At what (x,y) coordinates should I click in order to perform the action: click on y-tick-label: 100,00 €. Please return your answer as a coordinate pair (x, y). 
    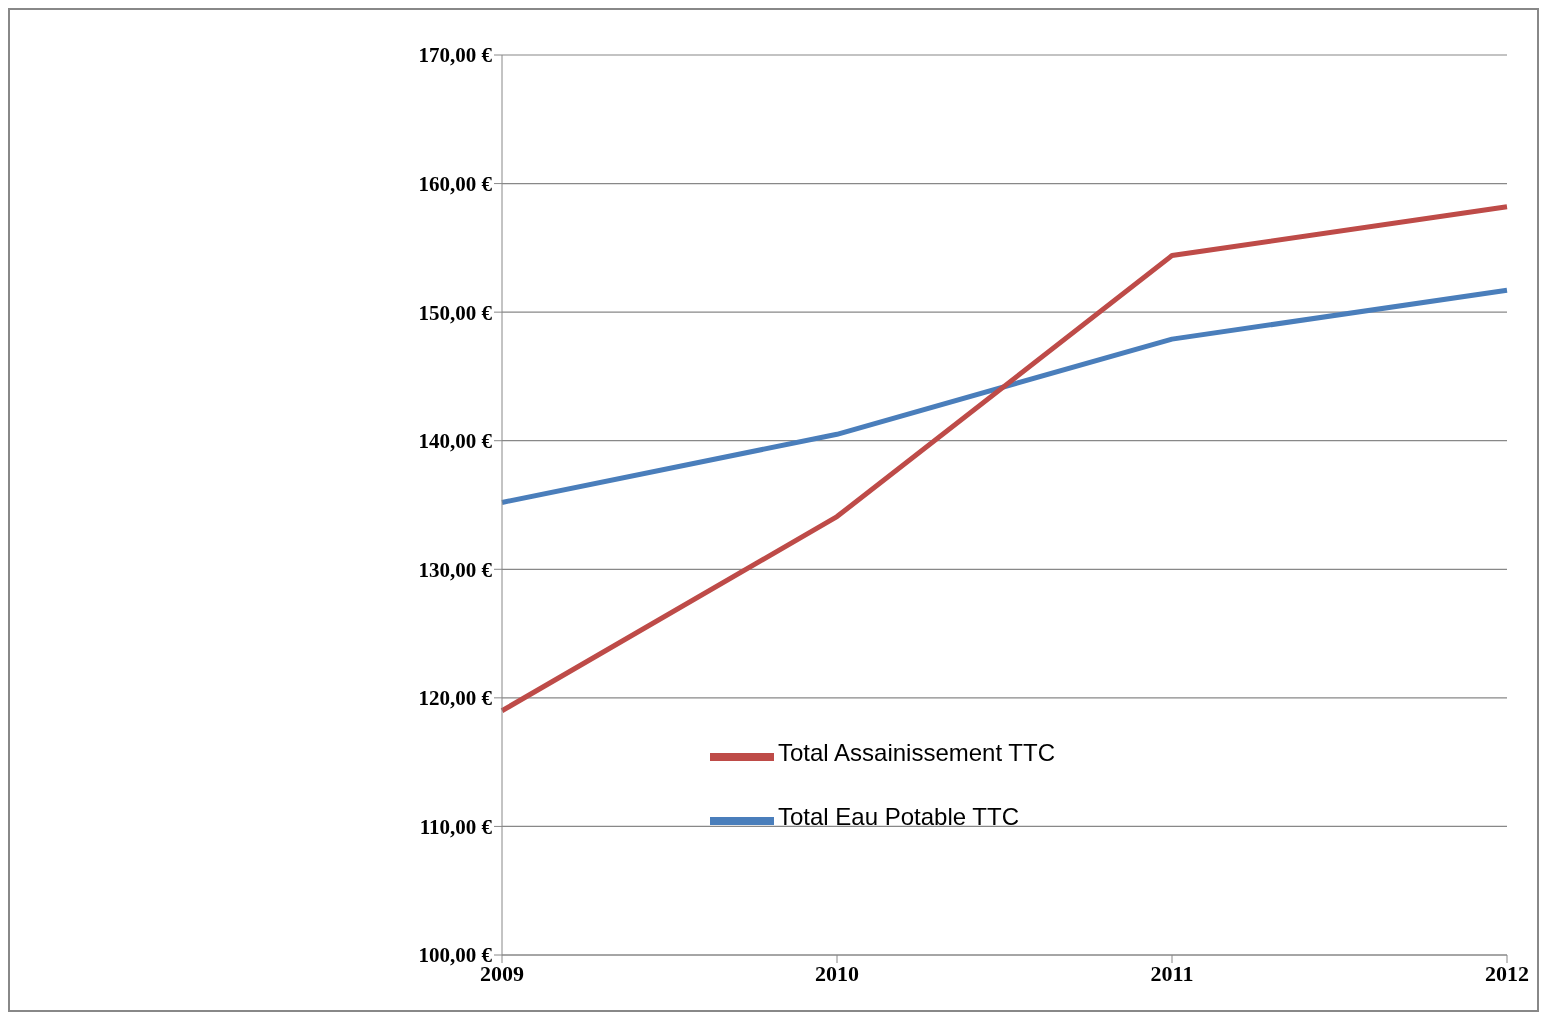
    Looking at the image, I should click on (455, 955).